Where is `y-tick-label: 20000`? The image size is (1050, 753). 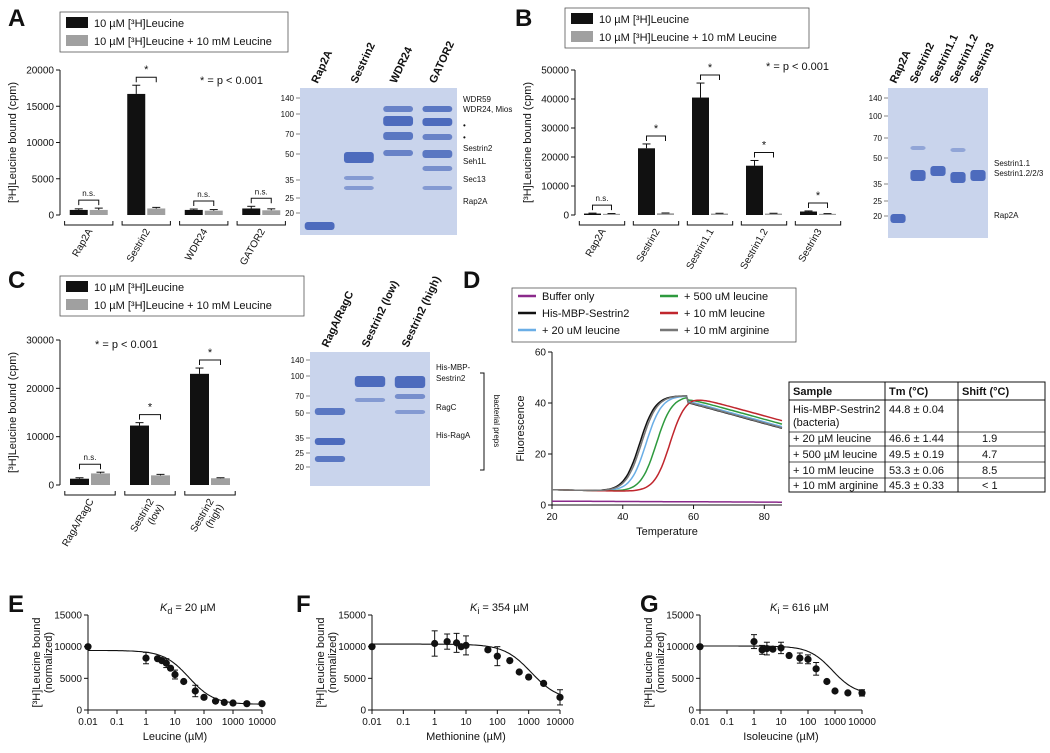 y-tick-label: 20000 is located at coordinates (555, 158).